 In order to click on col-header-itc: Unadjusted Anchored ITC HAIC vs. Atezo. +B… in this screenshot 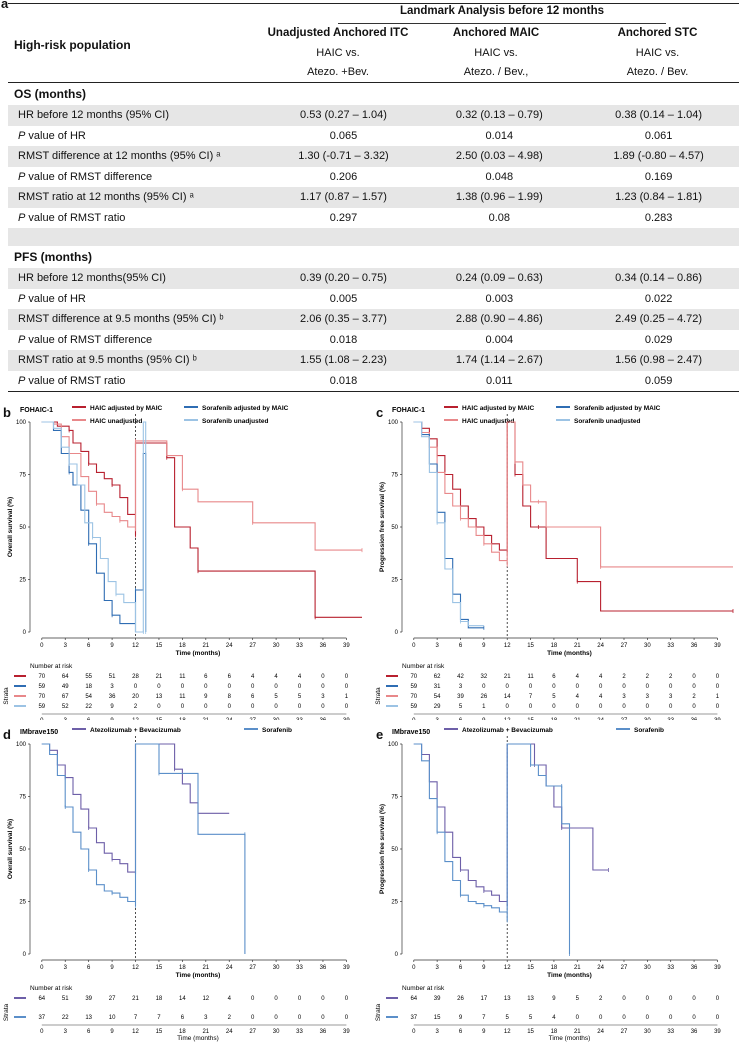, I will do `click(338, 52)`.